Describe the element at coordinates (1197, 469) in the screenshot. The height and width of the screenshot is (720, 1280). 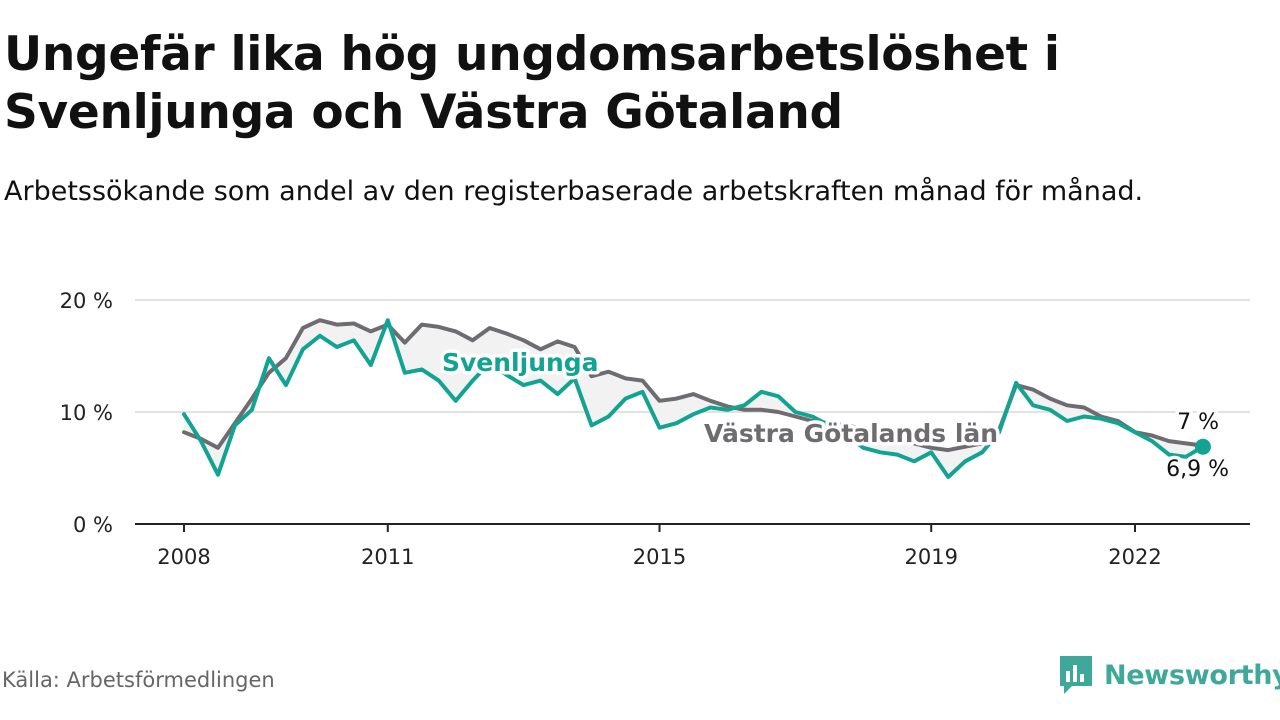
I see `end-value-svenljunga: 6,9 %` at that location.